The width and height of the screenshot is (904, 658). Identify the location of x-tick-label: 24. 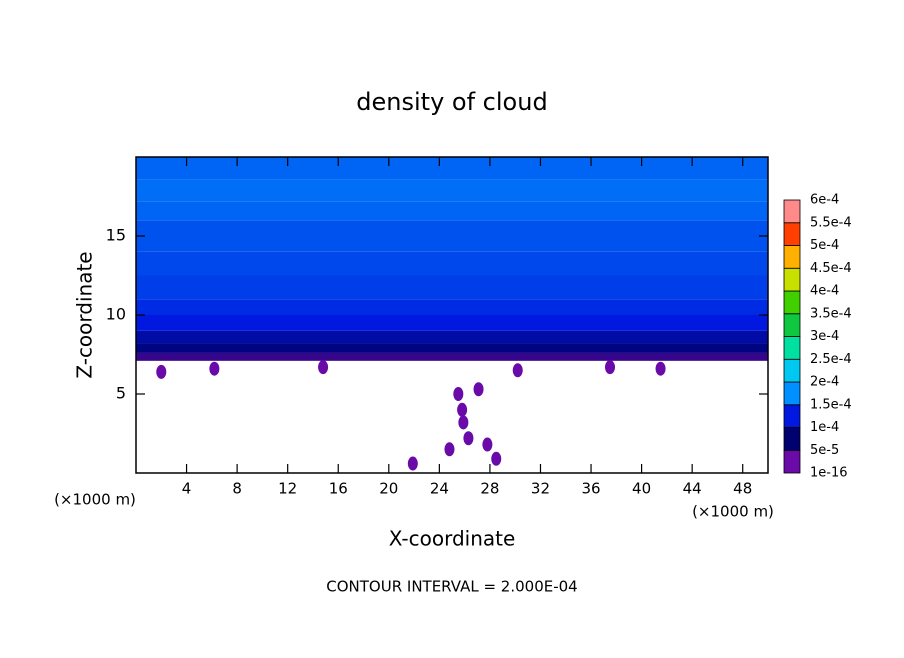
(439, 489).